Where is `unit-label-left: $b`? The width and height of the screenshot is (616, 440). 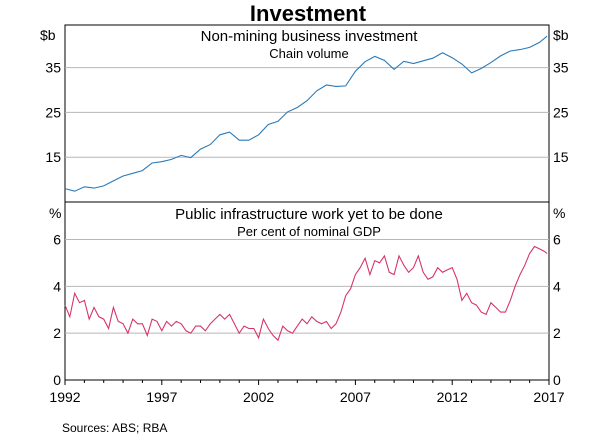 unit-label-left: $b is located at coordinates (48, 35).